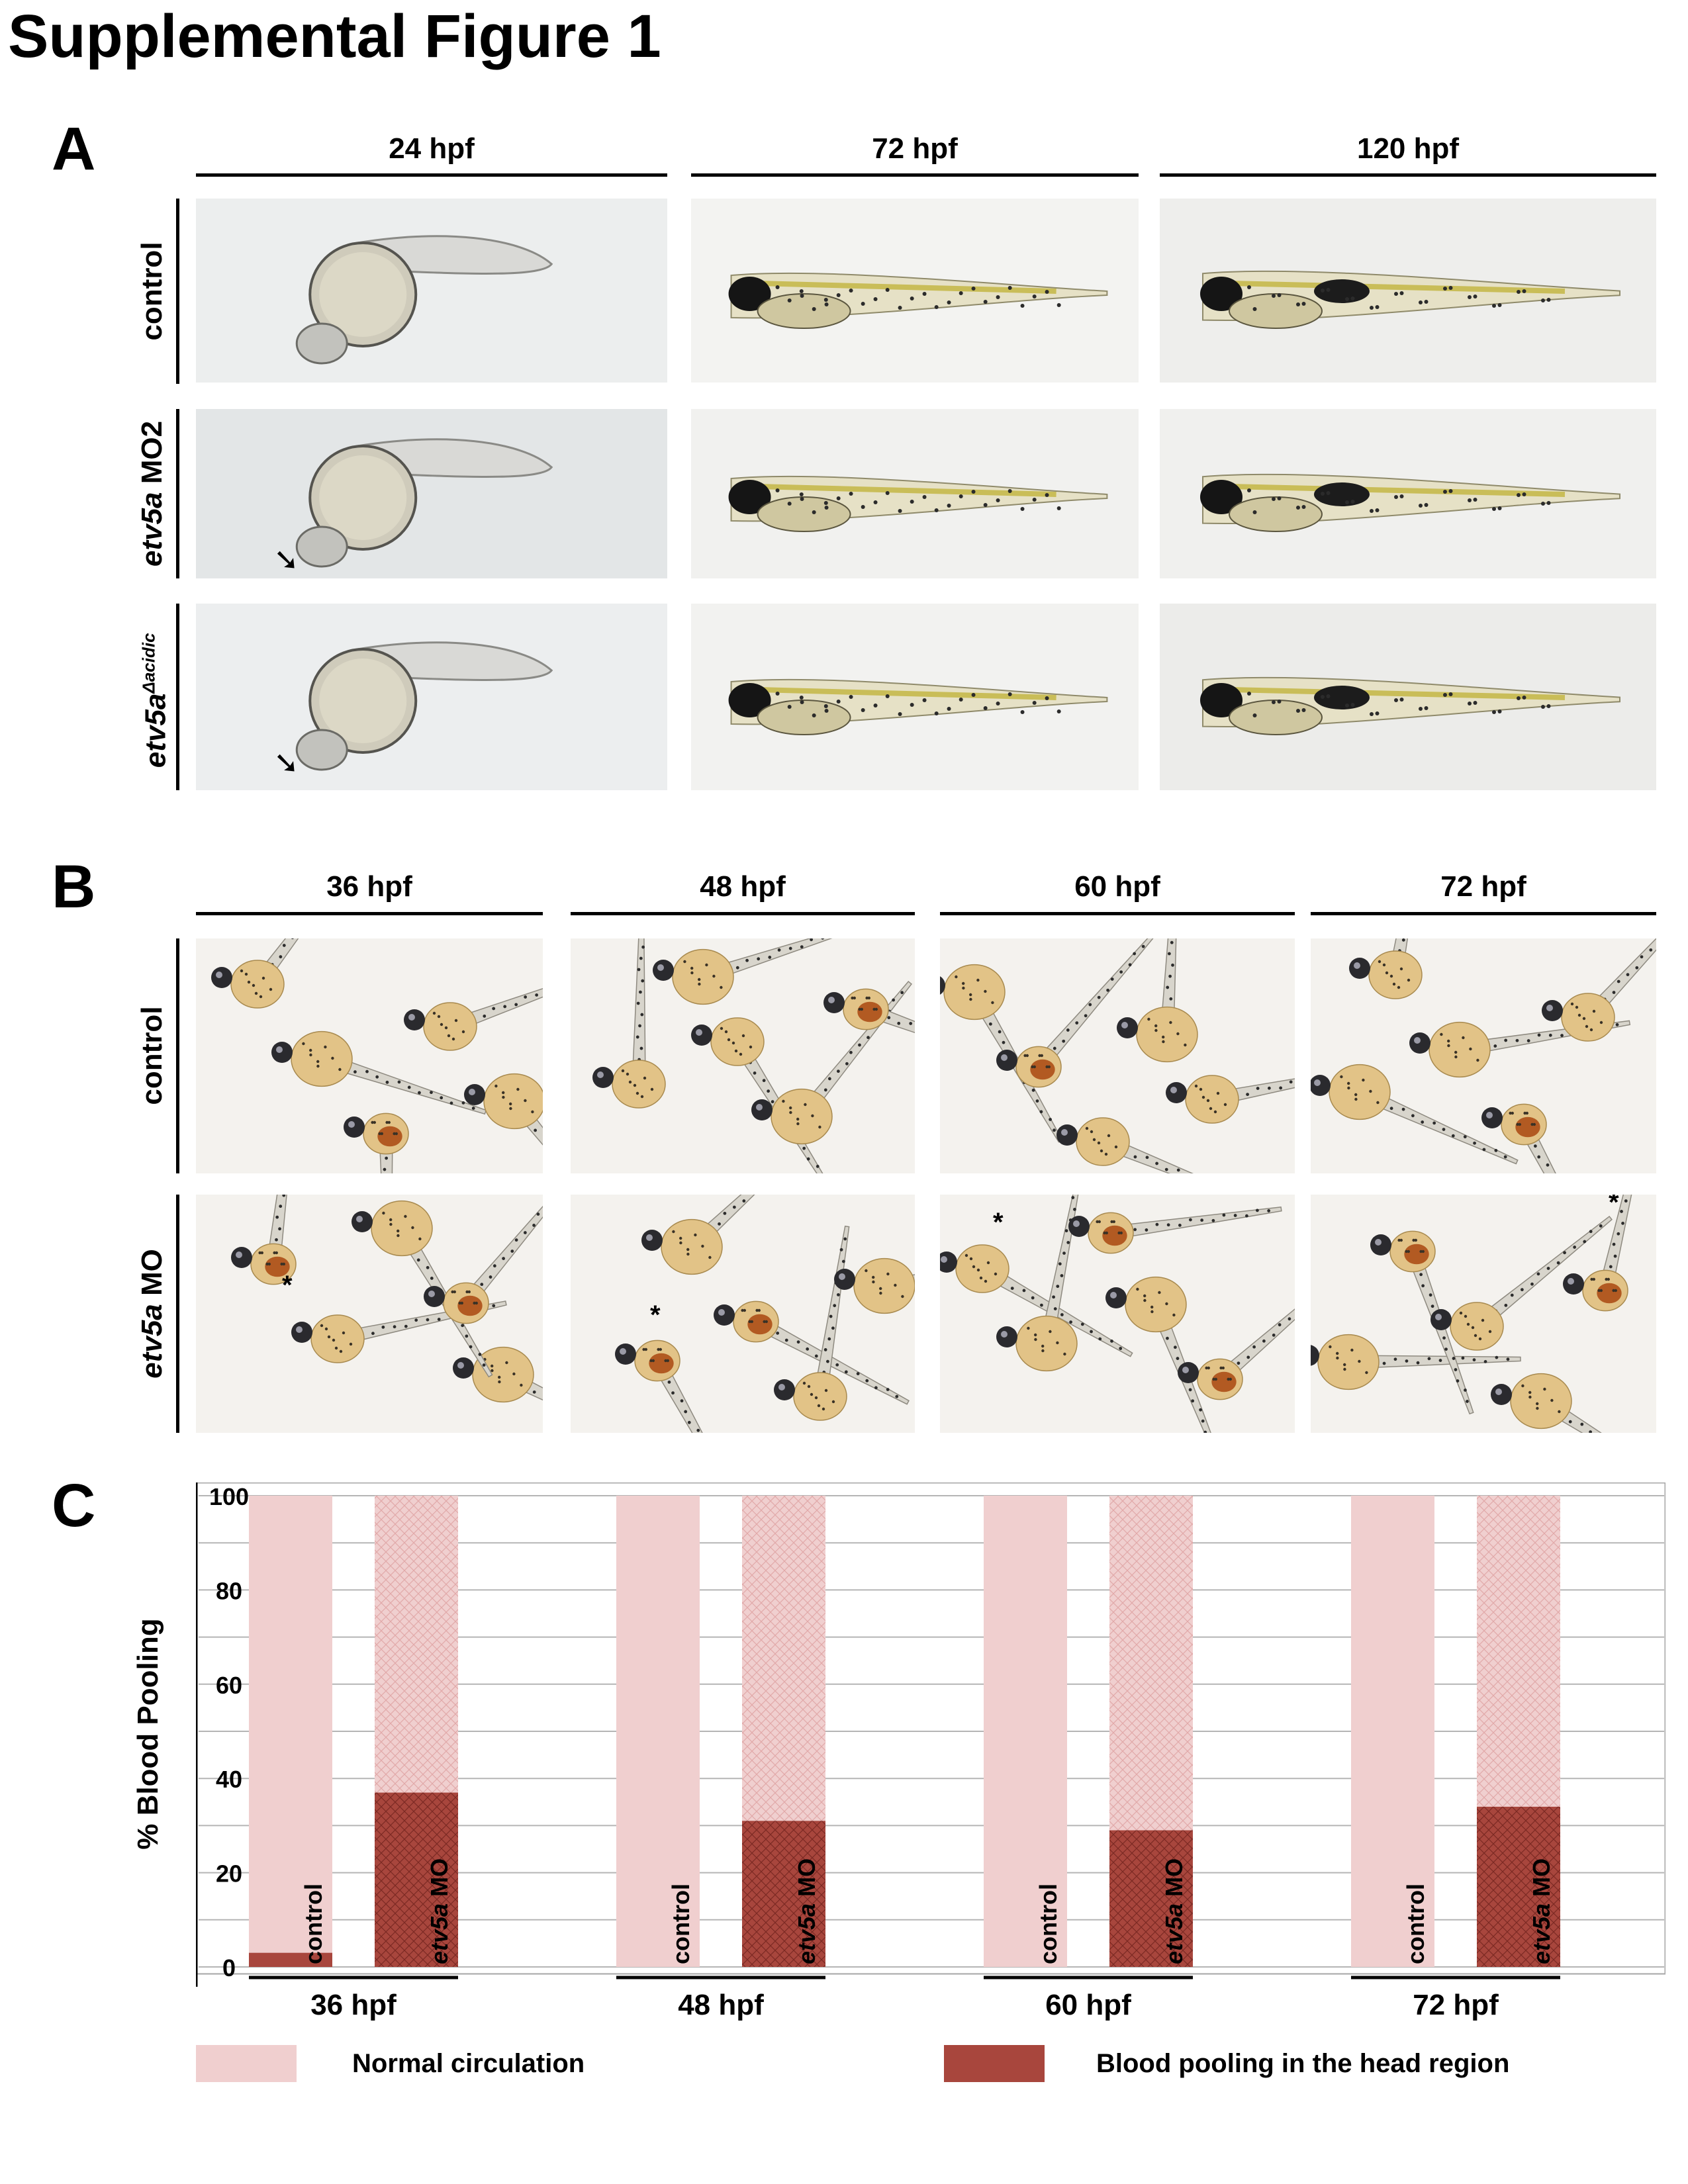 The width and height of the screenshot is (1688, 2184). I want to click on embryo-illustration: ➘, so click(413, 711).